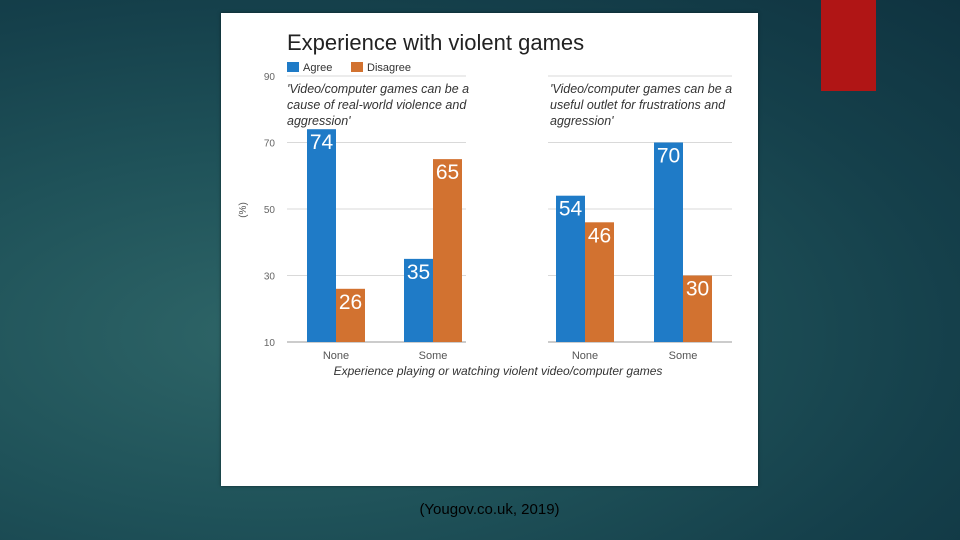 This screenshot has width=960, height=540. What do you see at coordinates (389, 68) in the screenshot?
I see `legend-label-disagree: Disagree` at bounding box center [389, 68].